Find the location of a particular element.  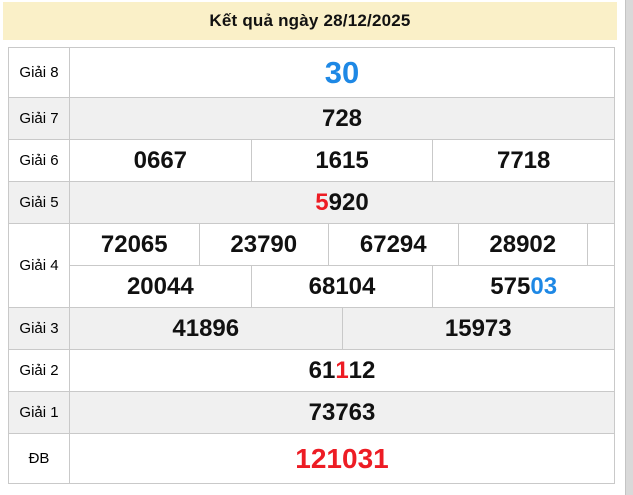

prize-number-segment: 121031 is located at coordinates (342, 458).